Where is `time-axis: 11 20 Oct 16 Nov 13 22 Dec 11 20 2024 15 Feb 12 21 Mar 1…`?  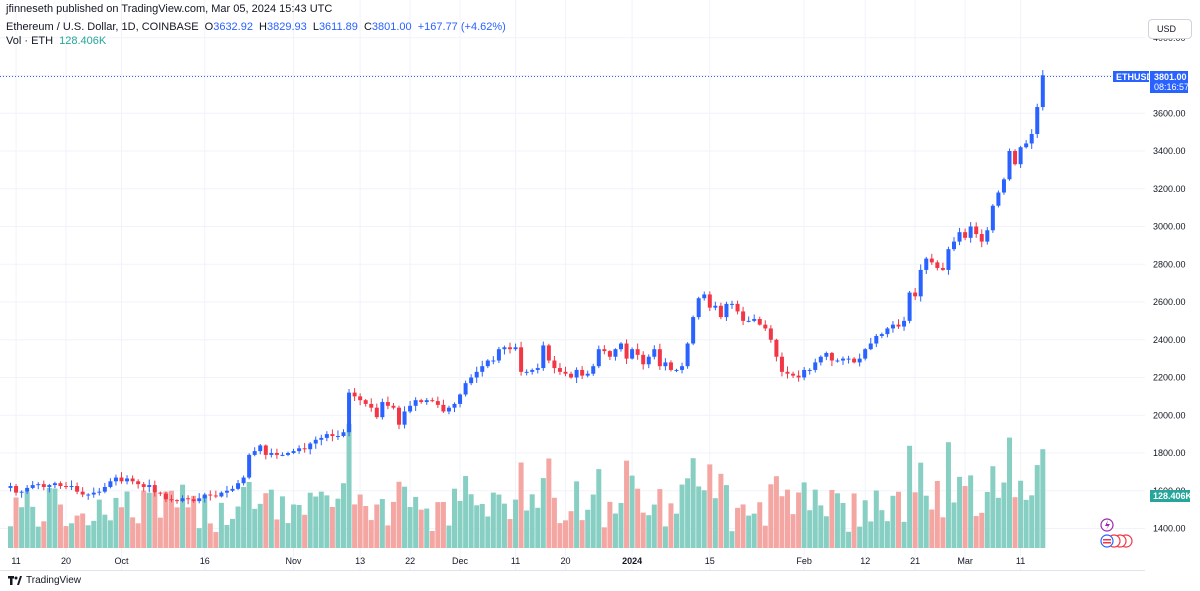 time-axis: 11 20 Oct 16 Nov 13 22 Dec 11 20 2024 15 Feb 12 21 Mar 1… is located at coordinates (518, 561).